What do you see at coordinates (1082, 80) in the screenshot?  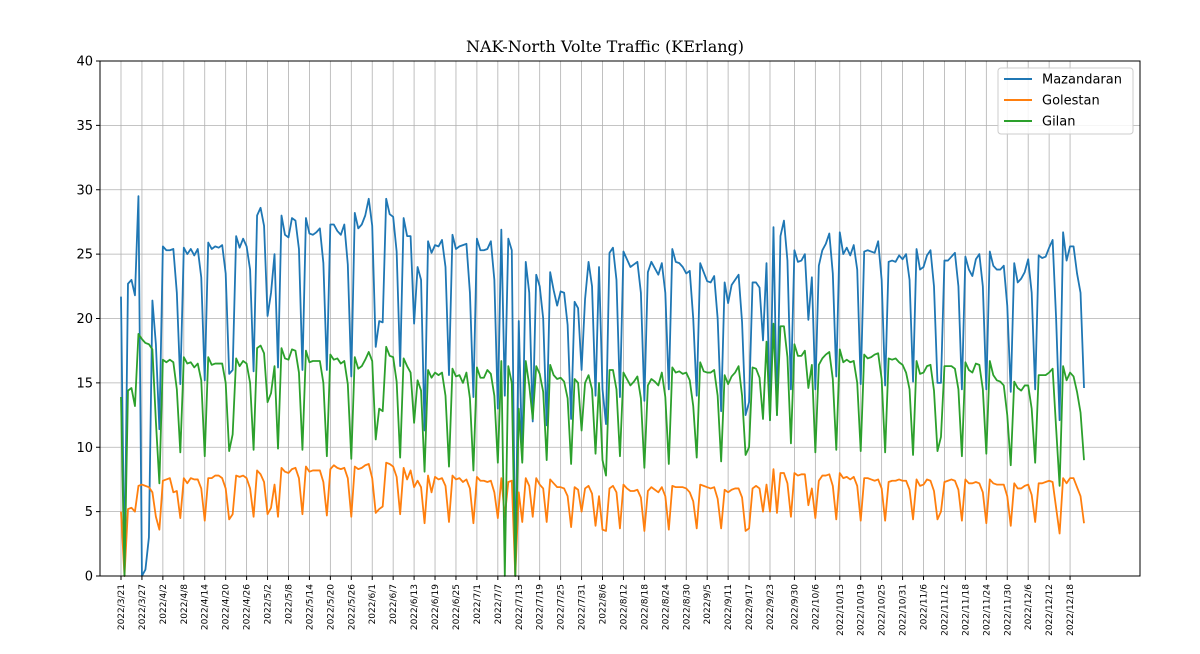 I see `legend-label-mazandaran: Mazandaran` at bounding box center [1082, 80].